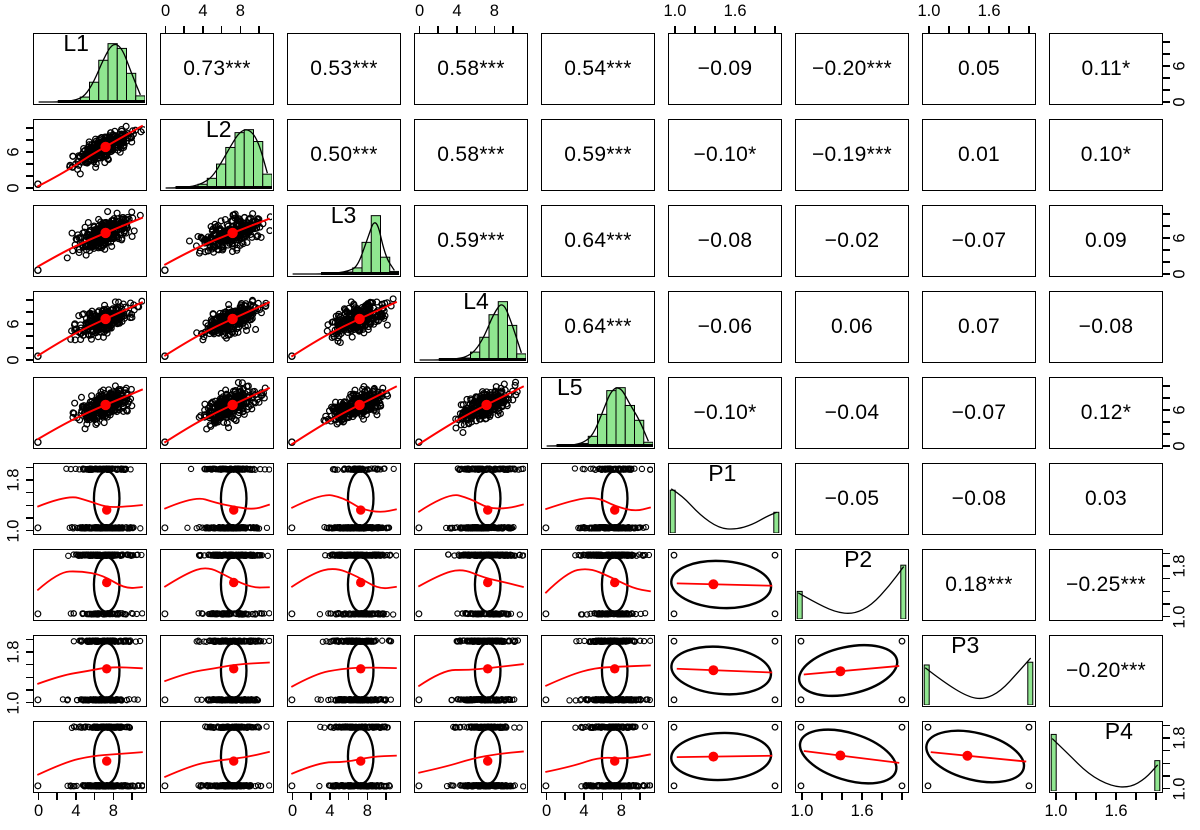 Image resolution: width=1200 pixels, height=830 pixels. Describe the element at coordinates (852, 155) in the screenshot. I see `panel-r2c7-correlation-L2-P2: −0.19***` at that location.